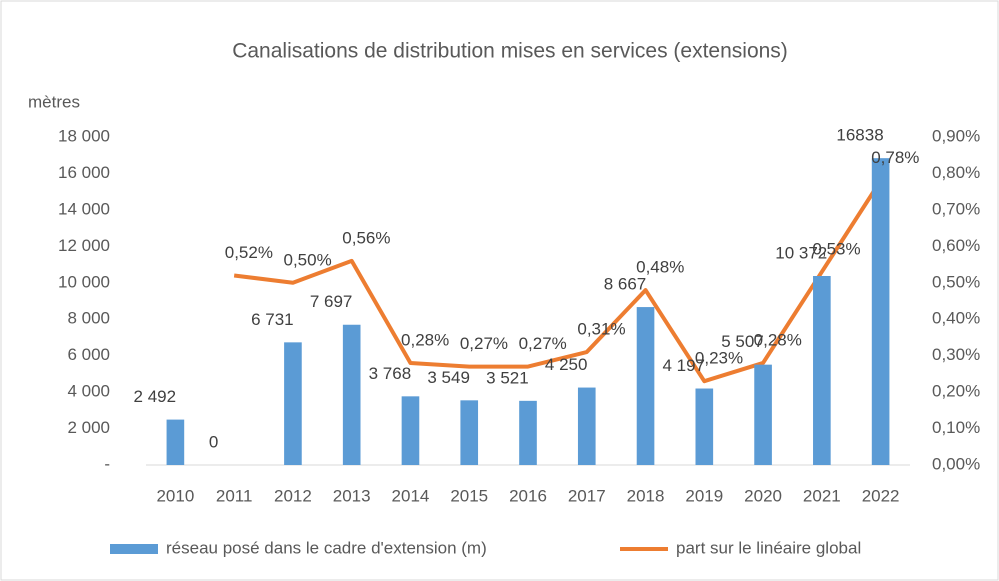 This screenshot has height=581, width=999. I want to click on y-tick-label: 10 000, so click(84, 281).